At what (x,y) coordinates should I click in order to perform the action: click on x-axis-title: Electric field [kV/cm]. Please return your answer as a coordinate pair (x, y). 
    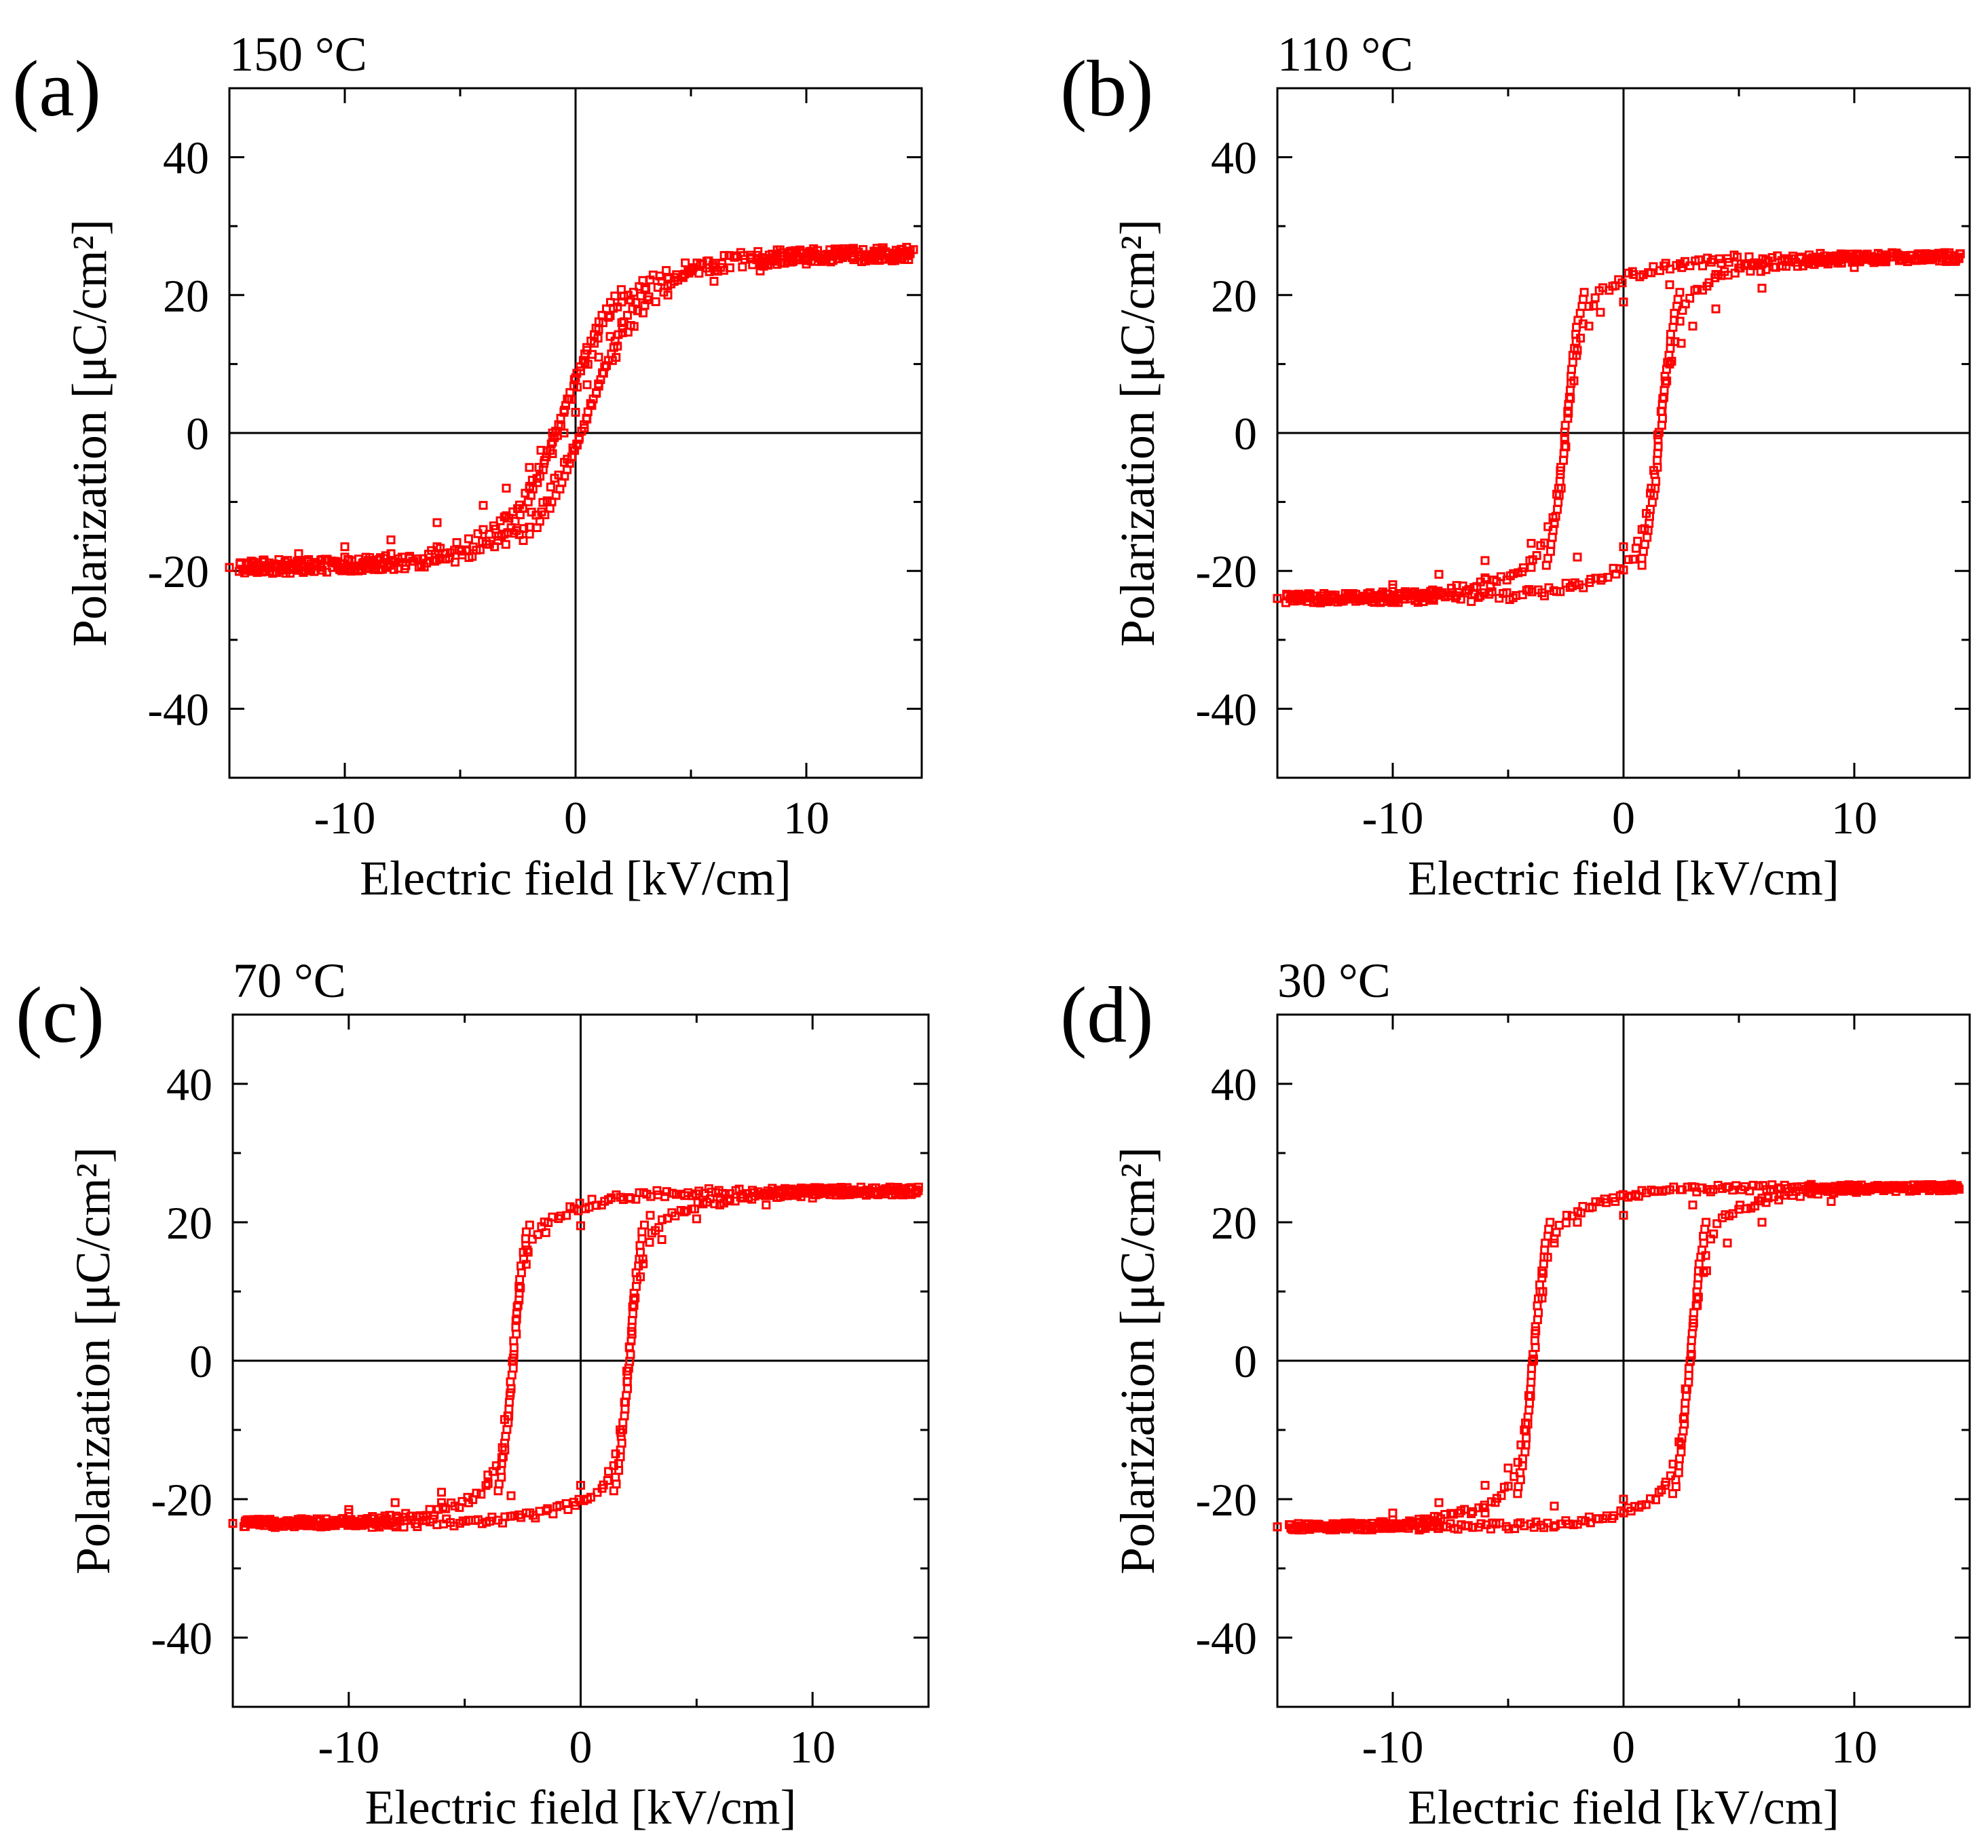
    Looking at the image, I should click on (1624, 1807).